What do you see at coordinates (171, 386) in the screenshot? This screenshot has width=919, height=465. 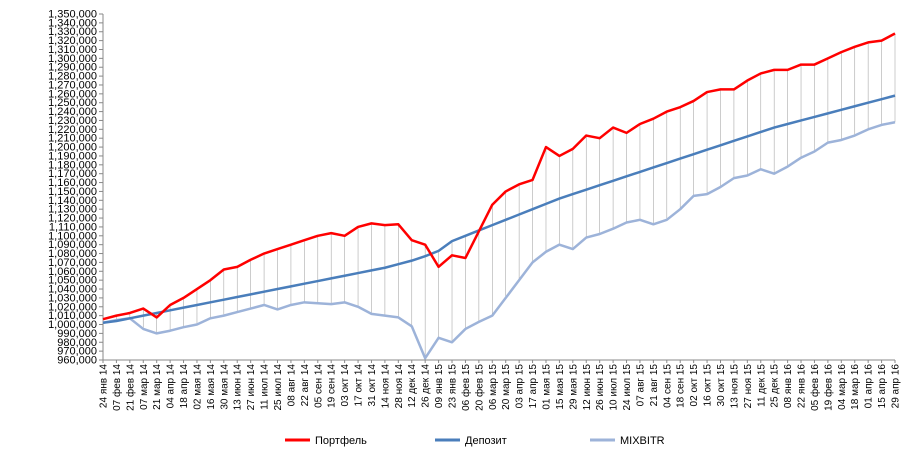 I see `x-tick-label: 04 апр 14` at bounding box center [171, 386].